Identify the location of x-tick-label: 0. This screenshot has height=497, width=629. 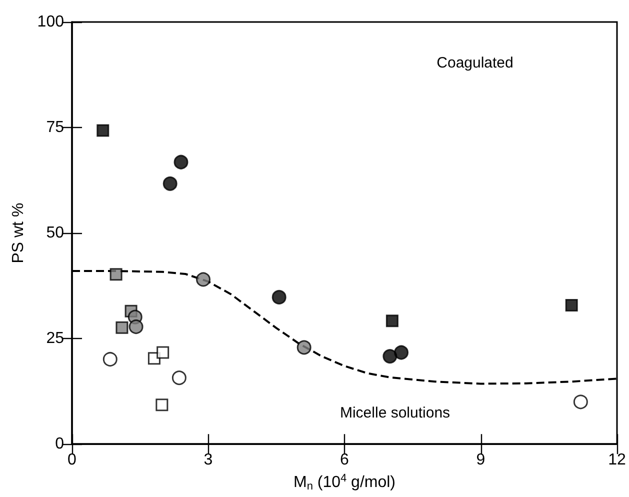
(72, 460).